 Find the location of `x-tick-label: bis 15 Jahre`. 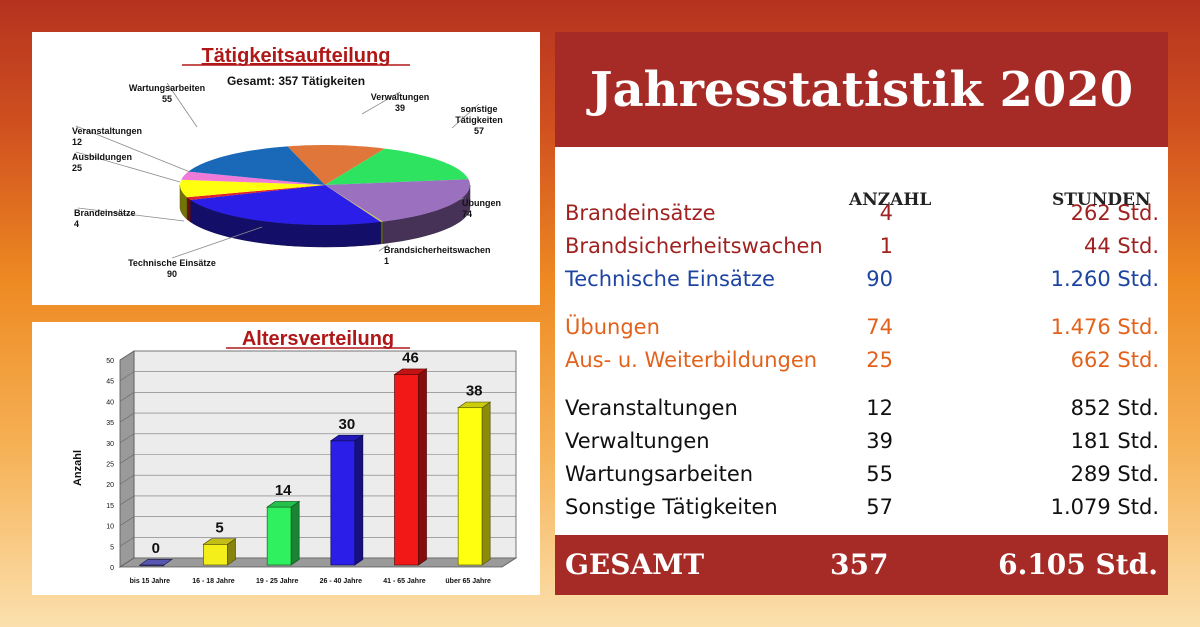

x-tick-label: bis 15 Jahre is located at coordinates (150, 581).